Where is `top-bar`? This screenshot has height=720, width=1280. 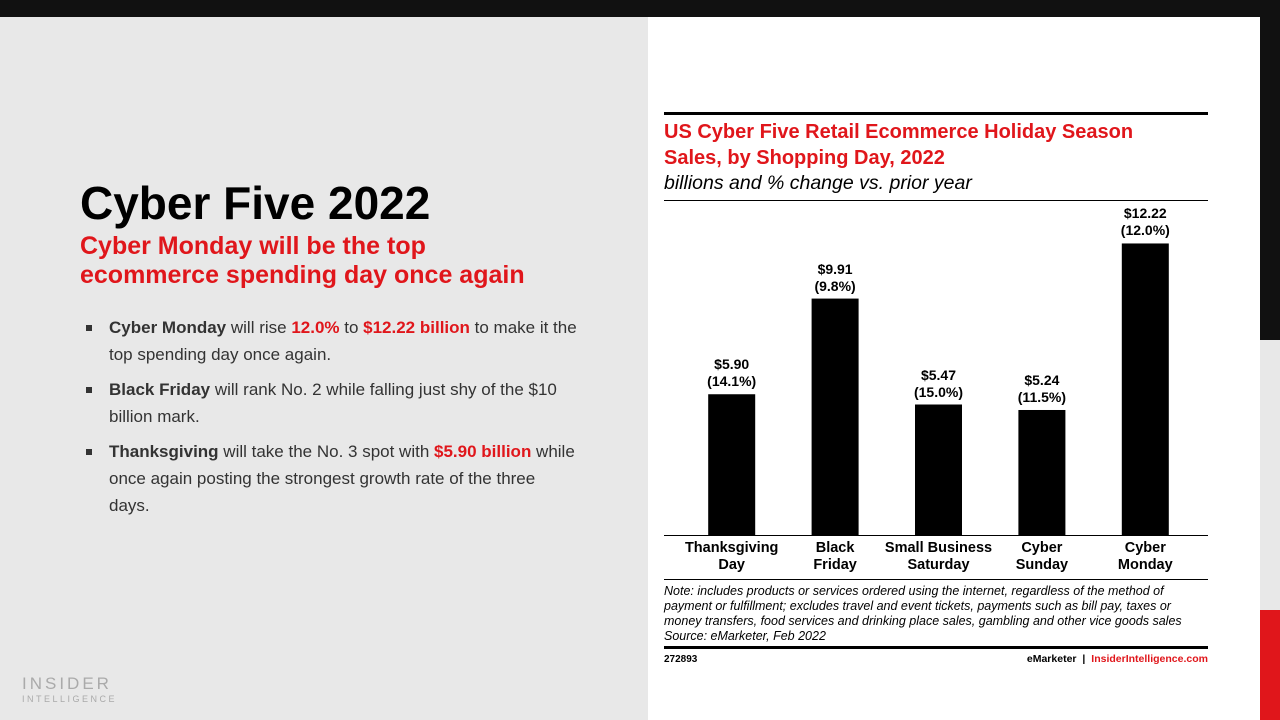 top-bar is located at coordinates (640, 8).